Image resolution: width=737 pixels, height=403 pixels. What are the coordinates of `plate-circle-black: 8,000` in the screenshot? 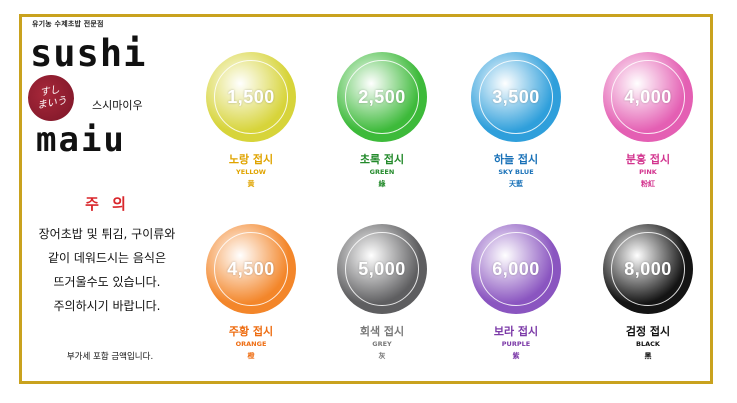 It's located at (648, 269).